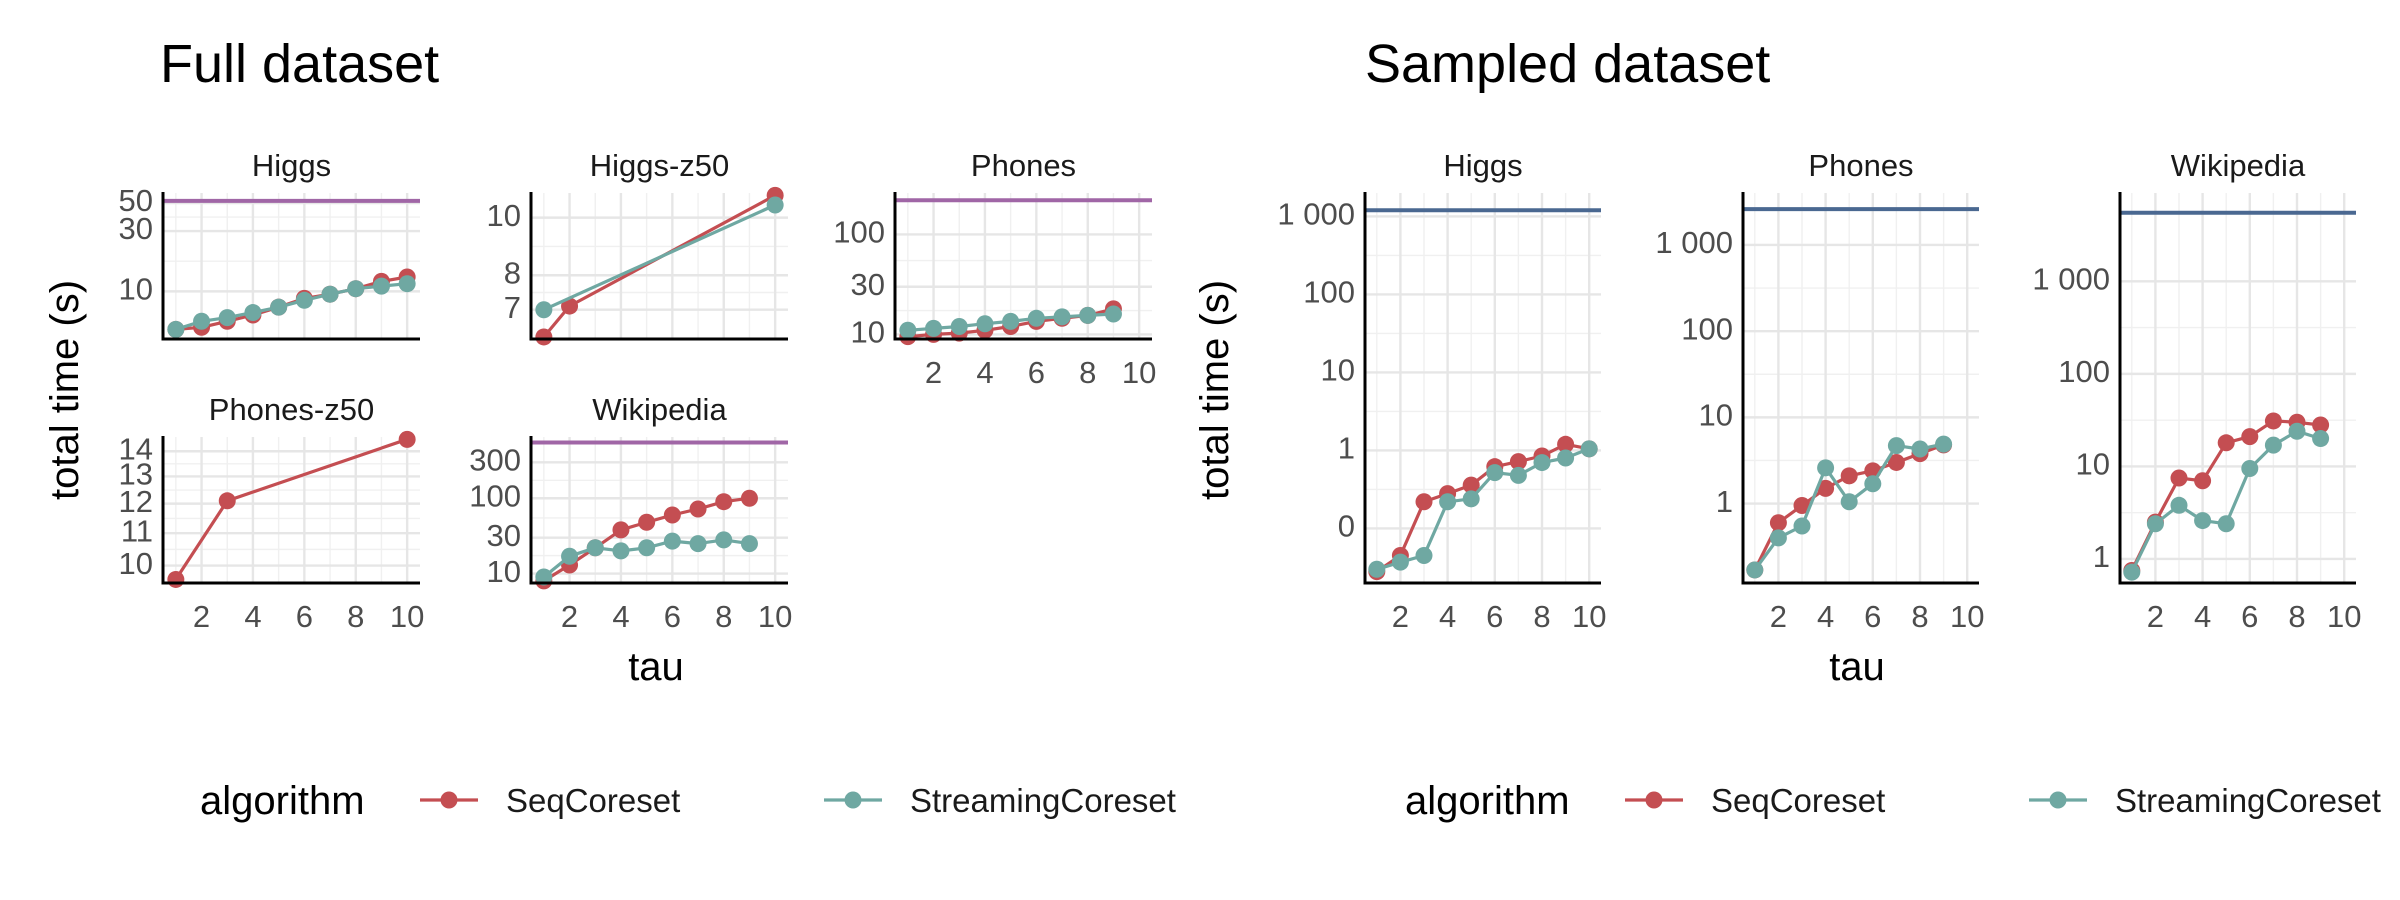 This screenshot has width=2400, height=900. Describe the element at coordinates (723, 616) in the screenshot. I see `x-tick-label-g0-f4: 8` at that location.